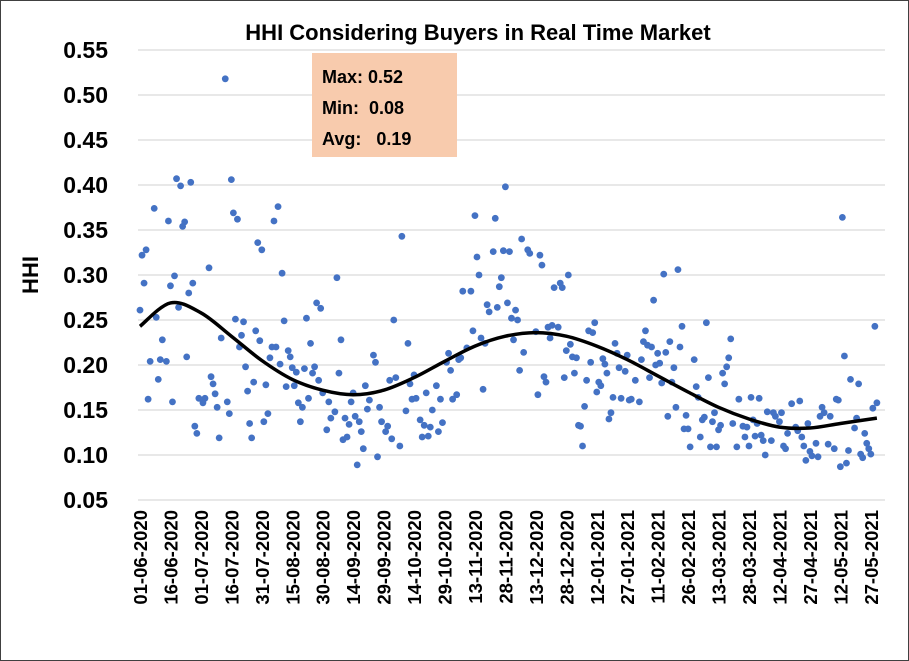 This screenshot has height=661, width=909. I want to click on x-tick-label: 16-06-2020, so click(170, 557).